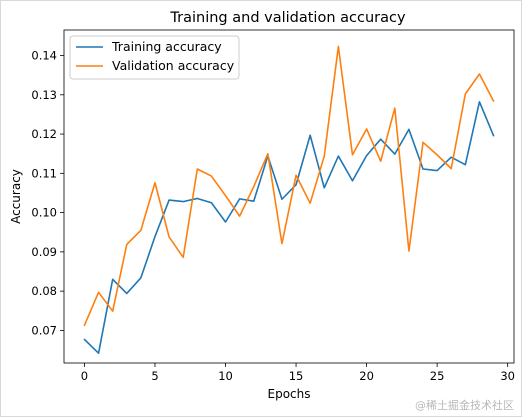 The image size is (522, 417). I want to click on y-tick-label: 0.10, so click(44, 213).